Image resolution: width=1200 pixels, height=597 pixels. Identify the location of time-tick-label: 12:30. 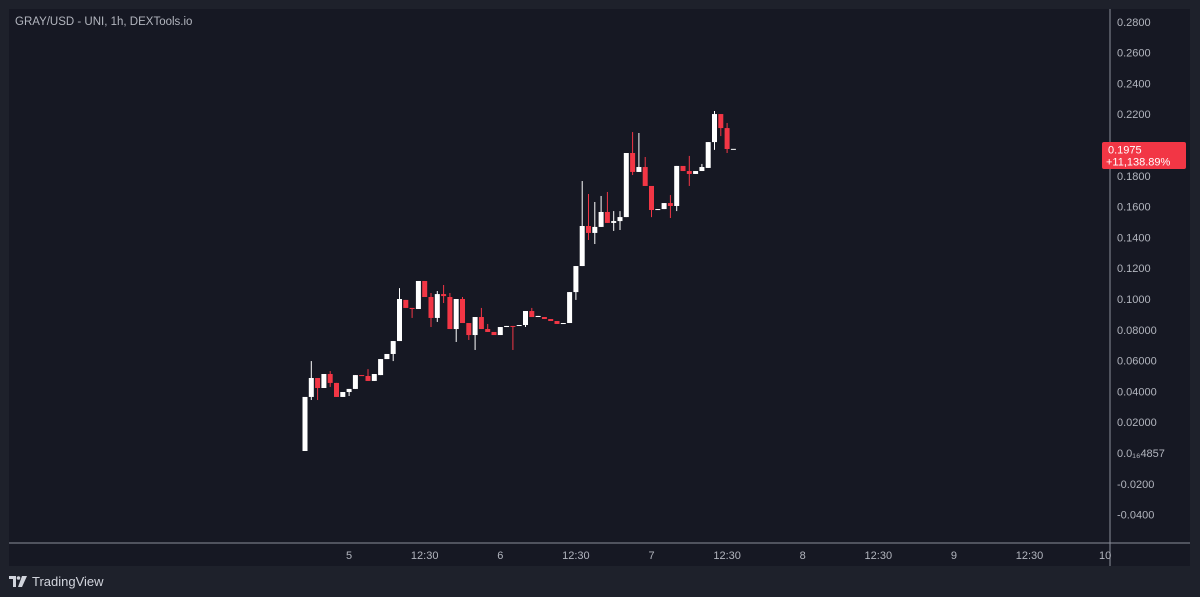
(879, 556).